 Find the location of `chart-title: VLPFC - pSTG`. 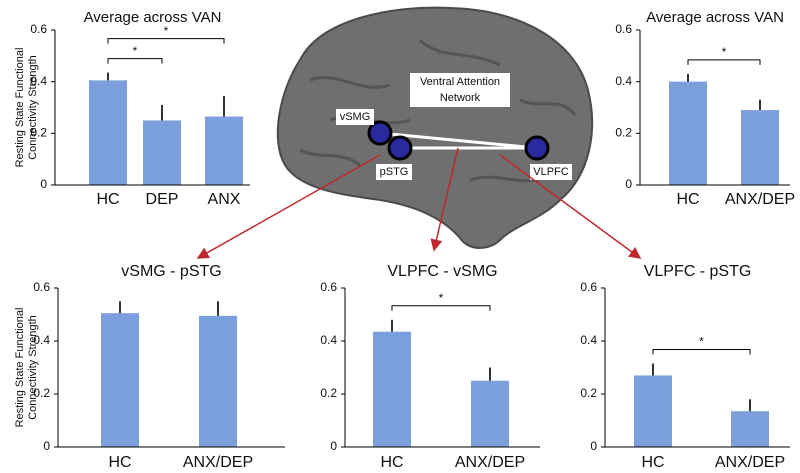

chart-title: VLPFC - pSTG is located at coordinates (698, 271).